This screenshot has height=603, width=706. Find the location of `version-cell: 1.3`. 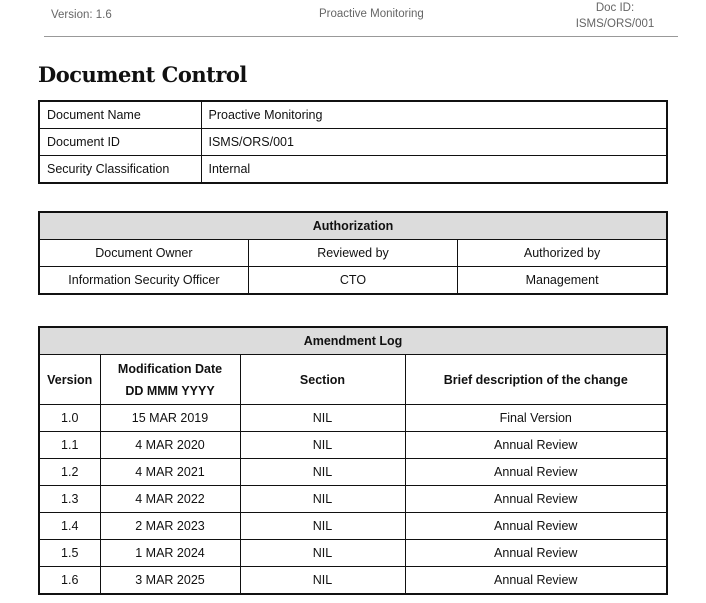

version-cell: 1.3 is located at coordinates (69, 499).